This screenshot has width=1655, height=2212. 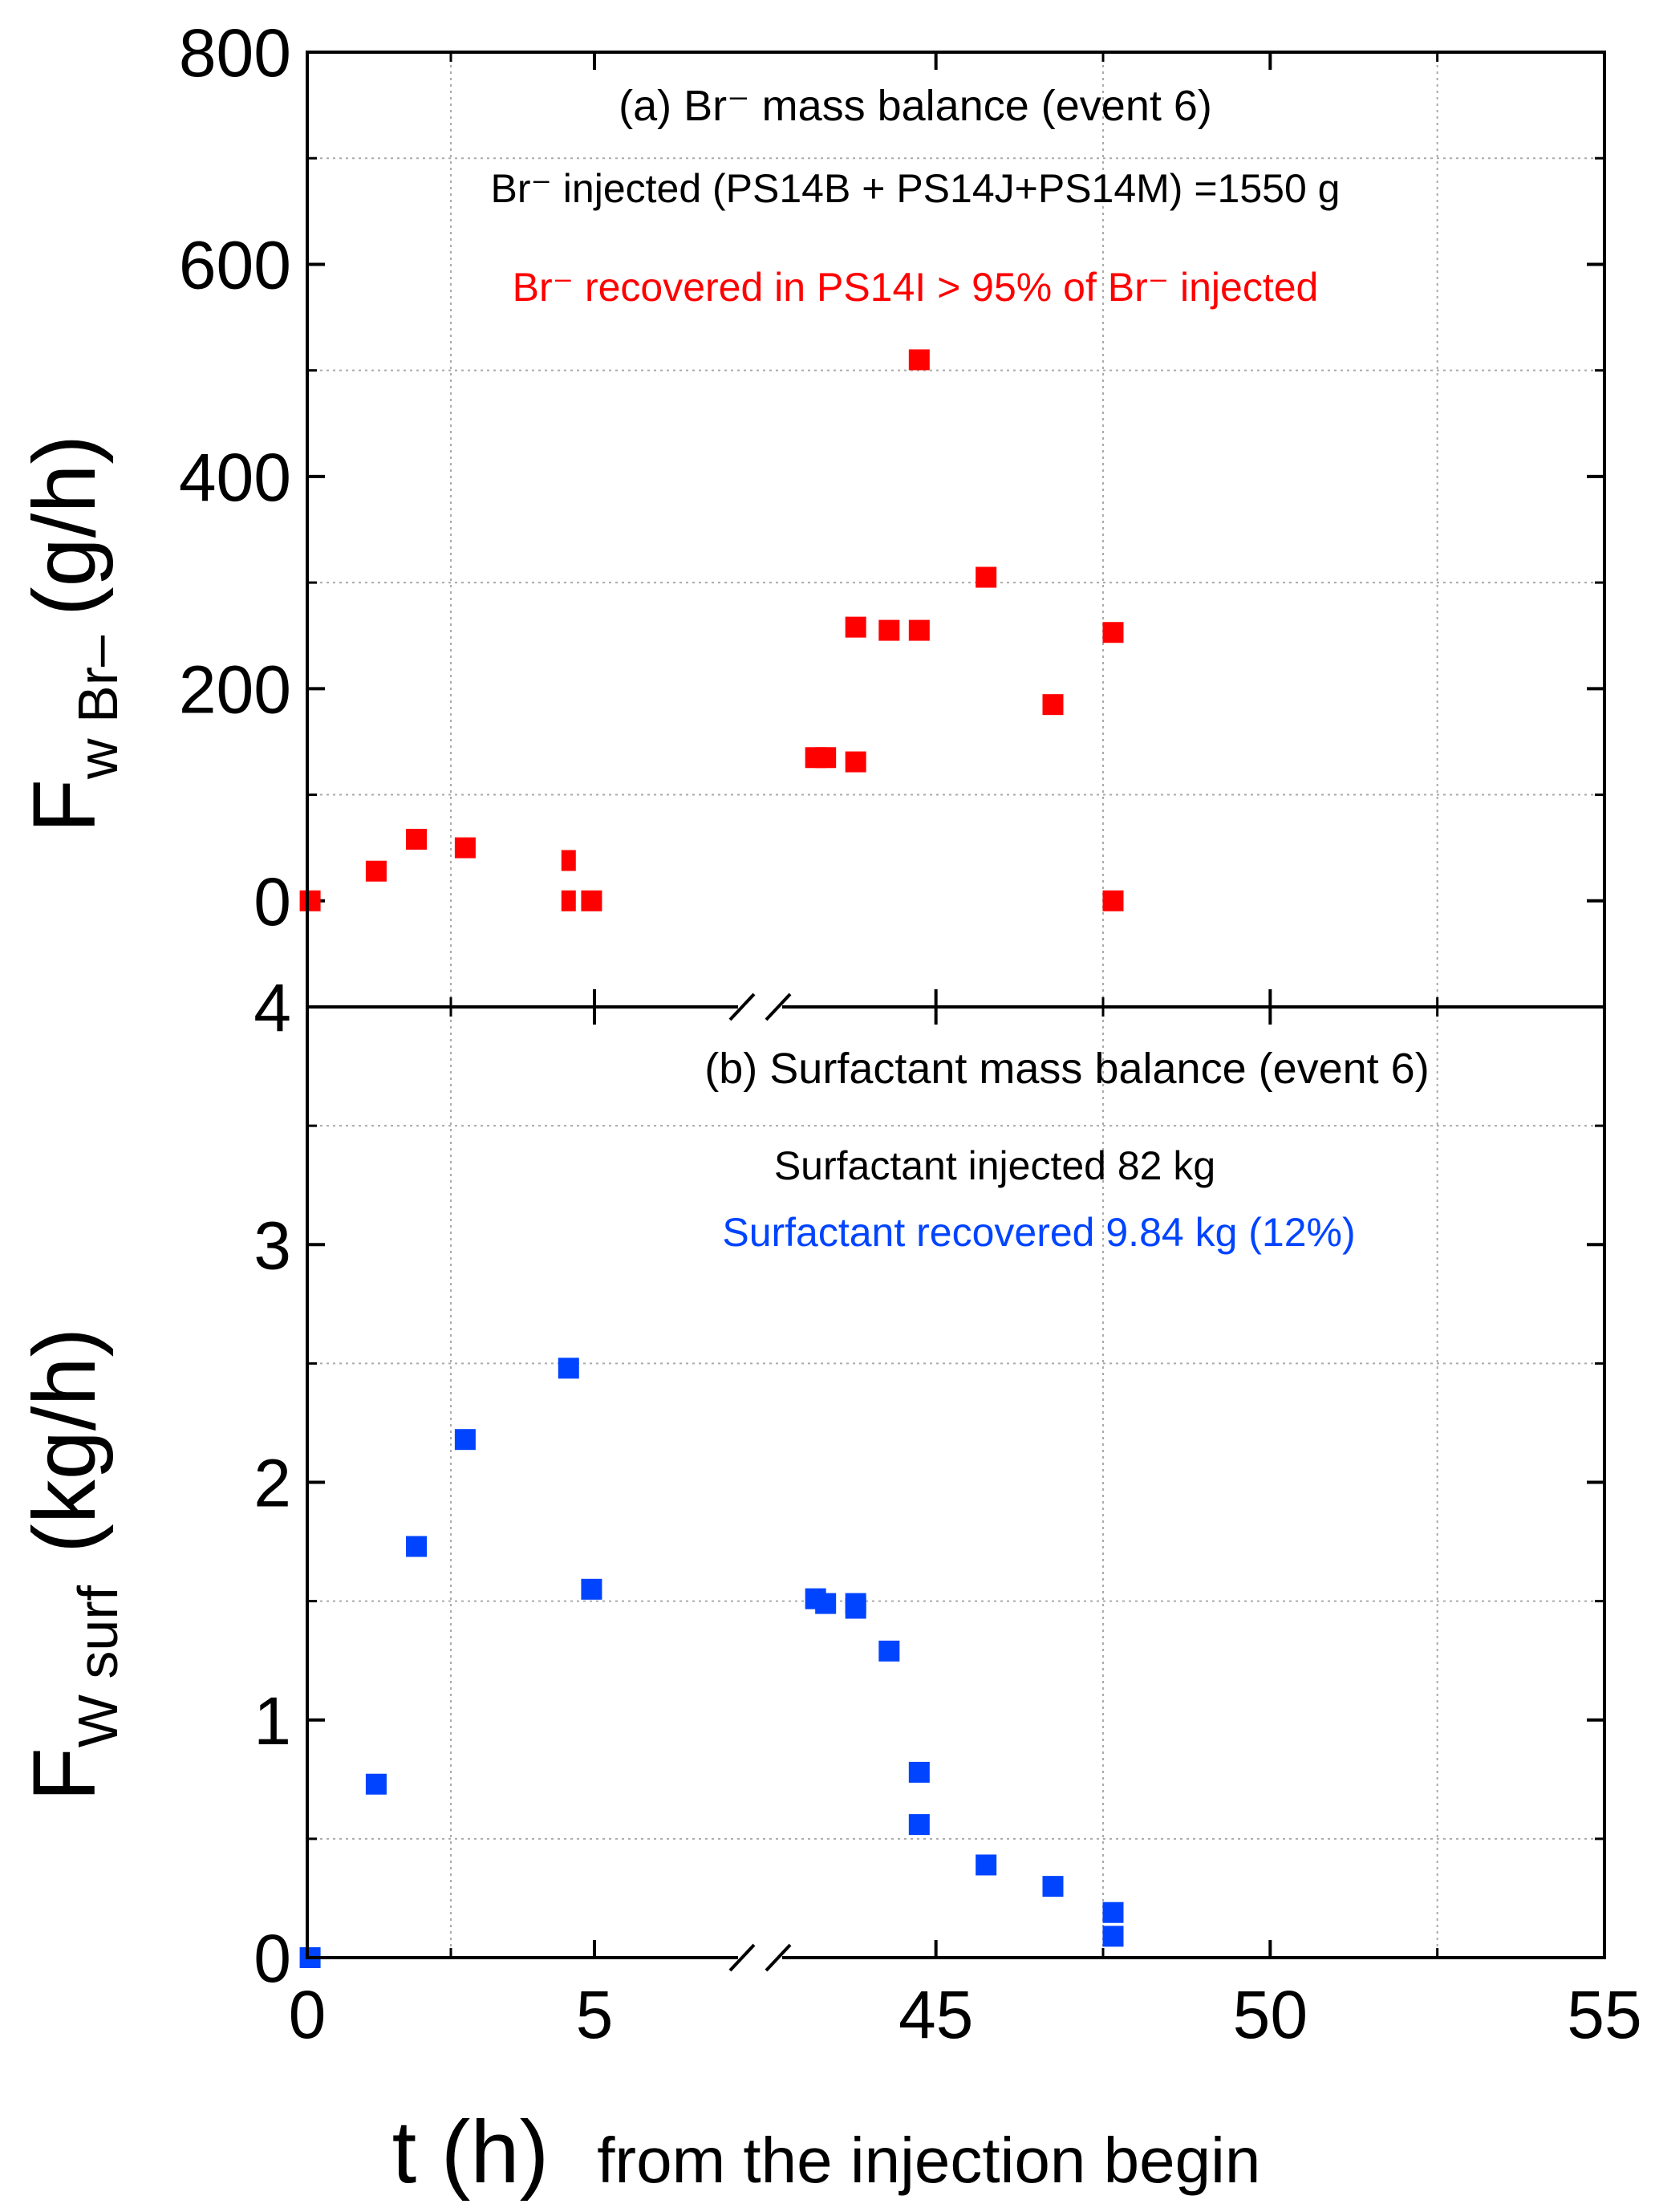 I want to click on panel-a-y-tick-label: 200, so click(x=235, y=689).